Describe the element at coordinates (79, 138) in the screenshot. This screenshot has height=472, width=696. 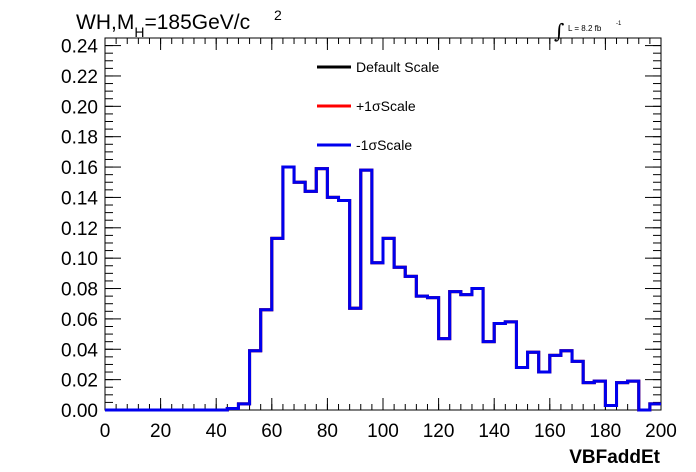
I see `y-tick-label: 0.18` at that location.